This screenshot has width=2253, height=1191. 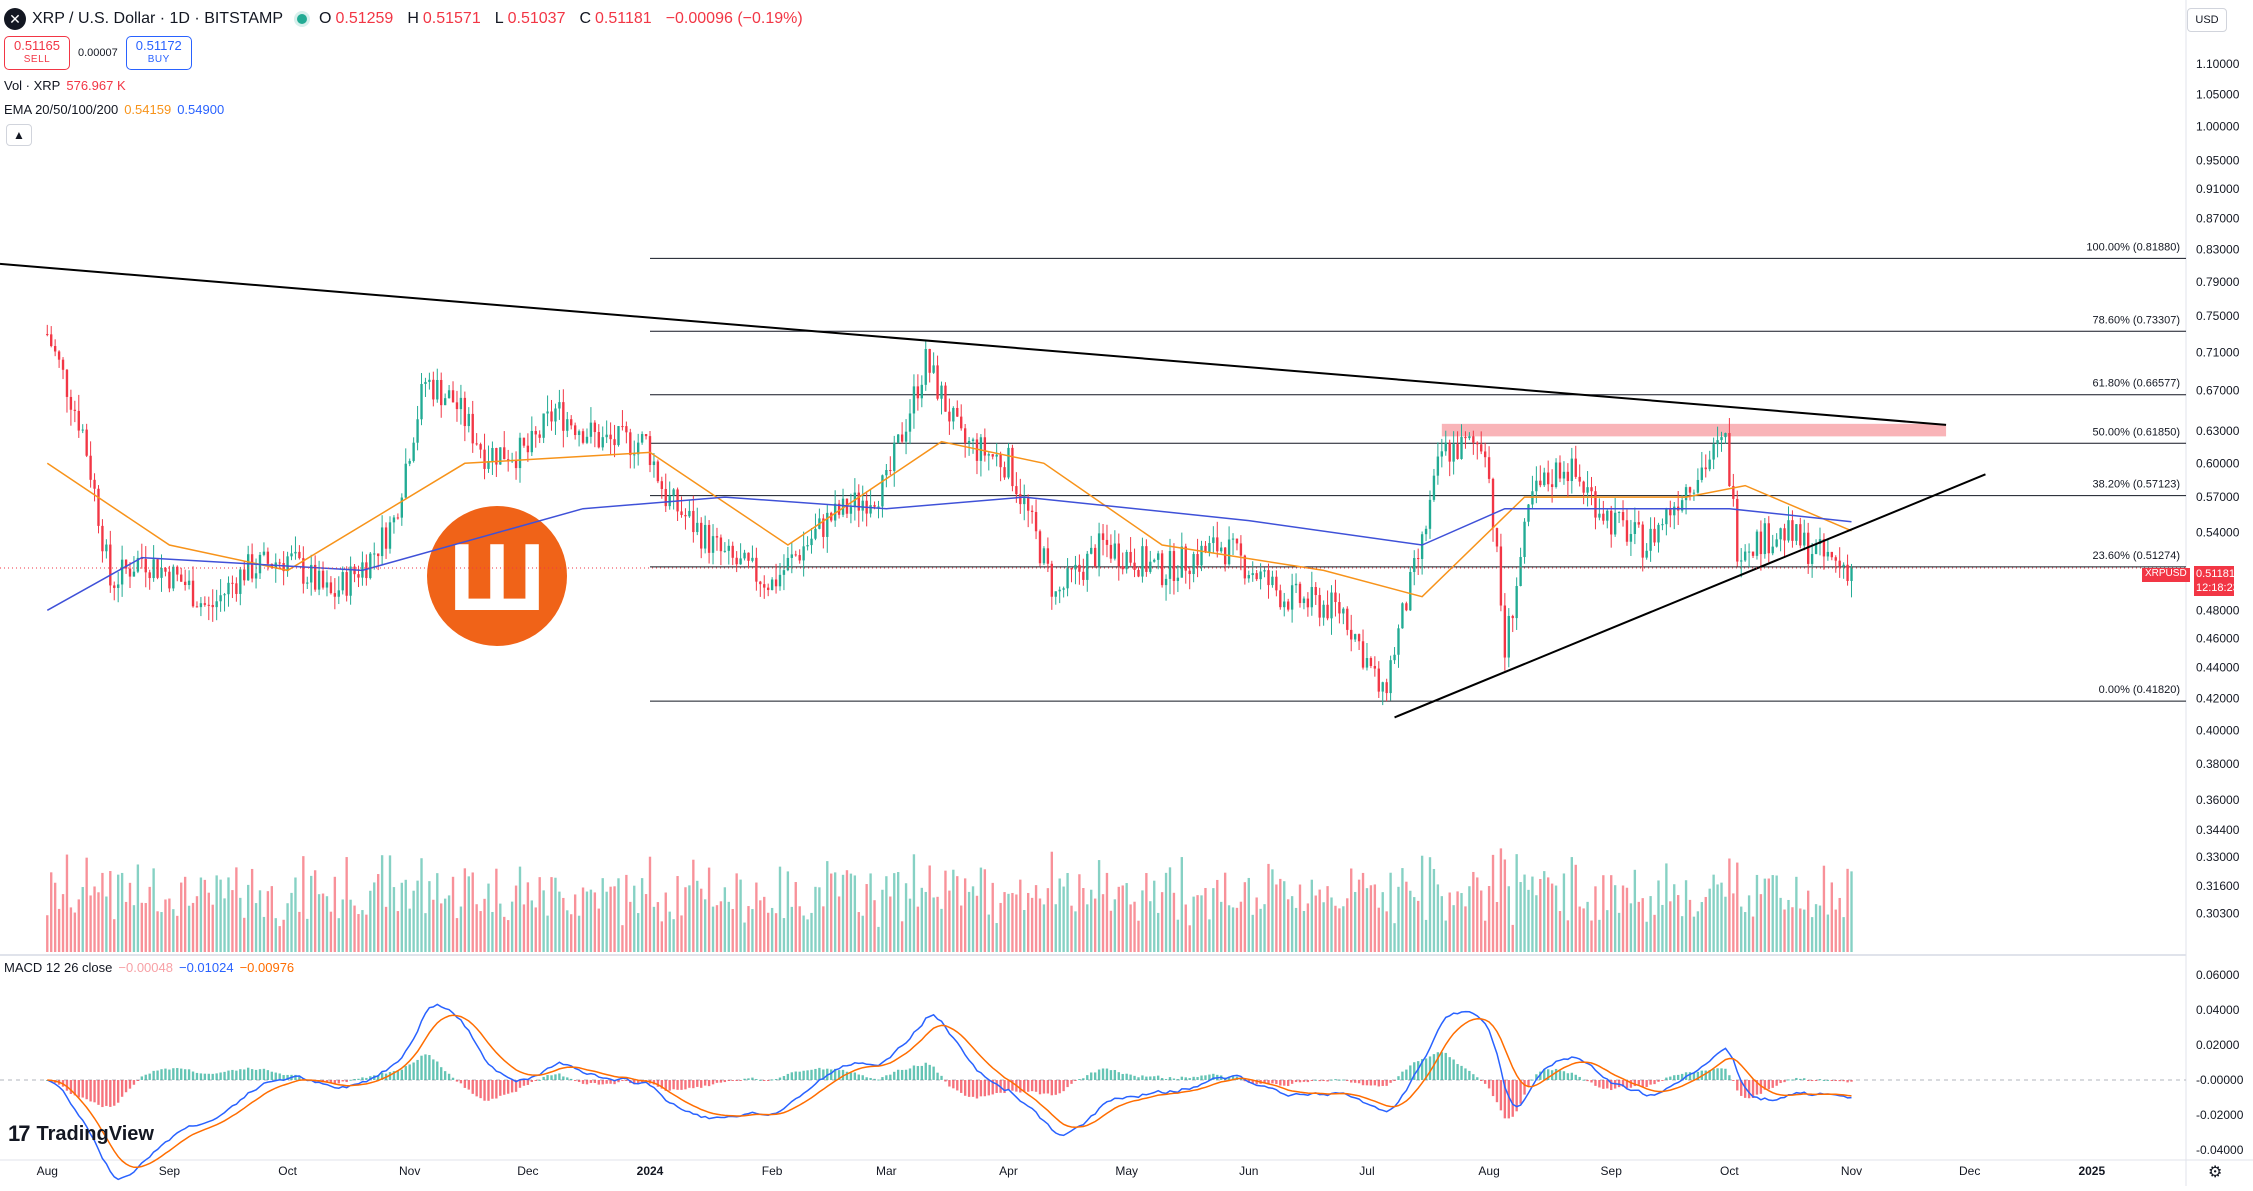 I want to click on gear-icon: ⚙, so click(x=2215, y=1172).